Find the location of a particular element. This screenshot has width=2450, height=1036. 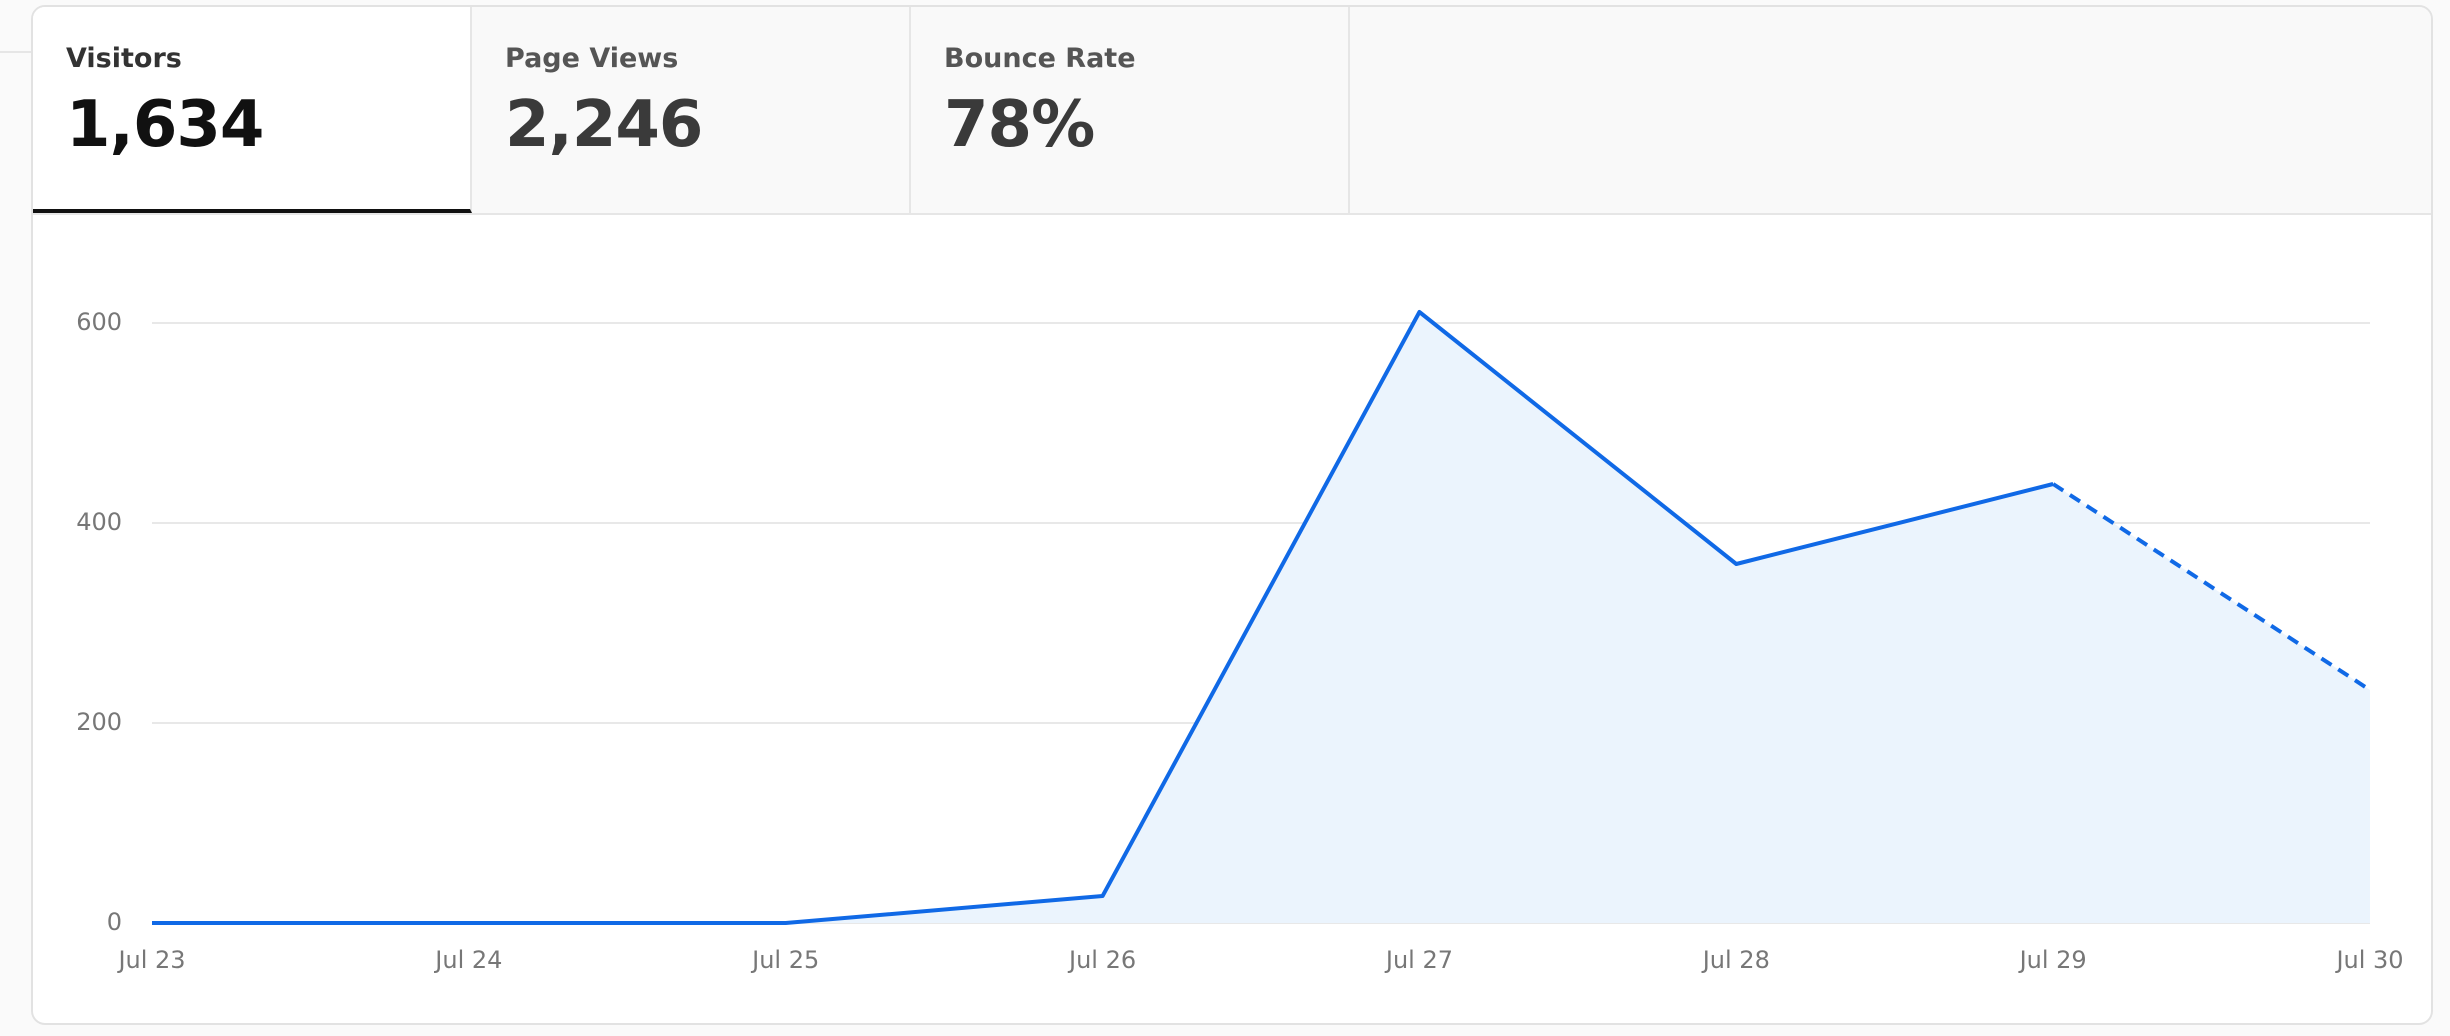

x-tick-label: Jul 26 is located at coordinates (1101, 960).